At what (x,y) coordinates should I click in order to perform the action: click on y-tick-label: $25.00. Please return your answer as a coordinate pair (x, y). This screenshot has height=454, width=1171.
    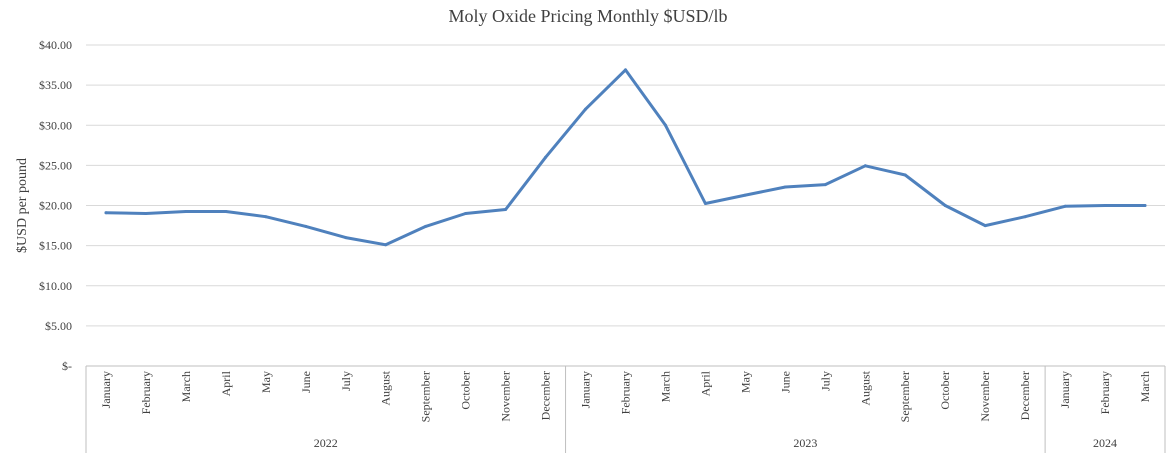
    Looking at the image, I should click on (55, 165).